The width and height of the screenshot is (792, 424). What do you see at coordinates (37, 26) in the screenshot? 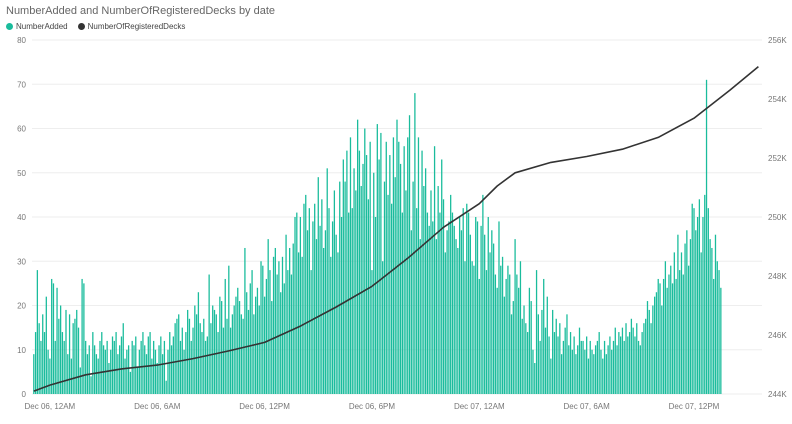
I see `legend-item-number-added: NumberAdded` at bounding box center [37, 26].